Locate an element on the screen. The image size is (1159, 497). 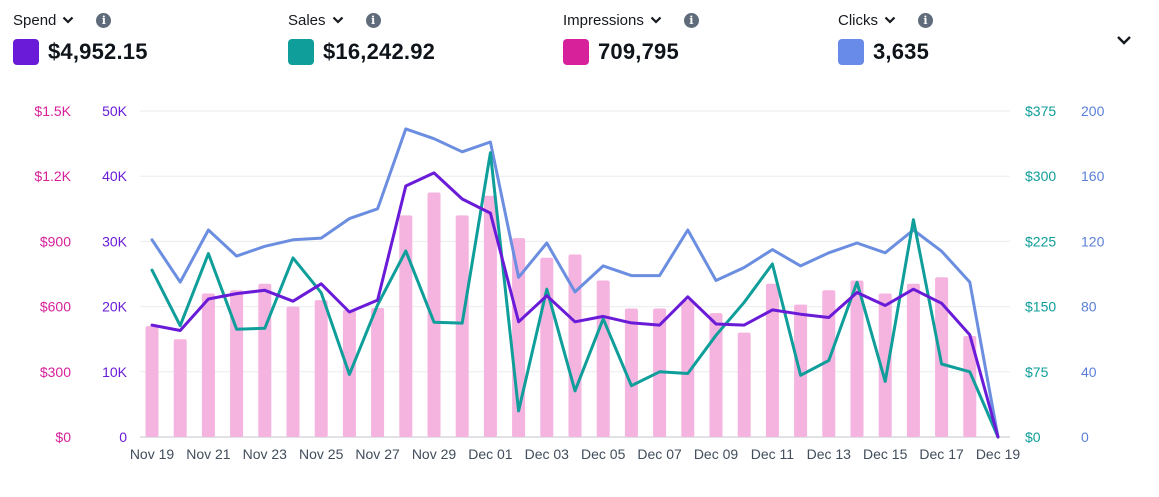
x-axis-tick: Dec 09 is located at coordinates (716, 454).